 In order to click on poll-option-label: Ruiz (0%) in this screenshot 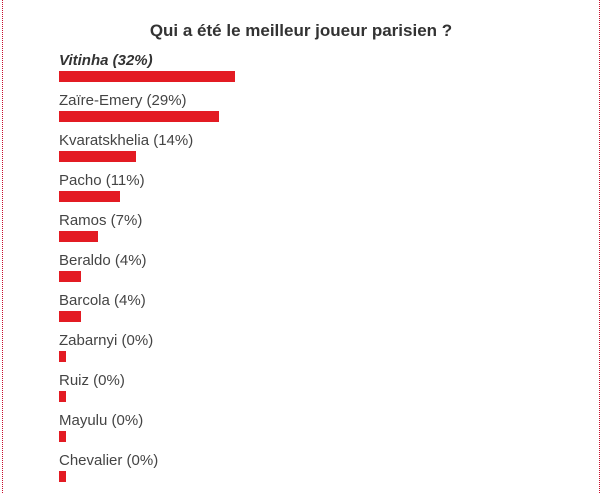, I will do `click(92, 380)`.